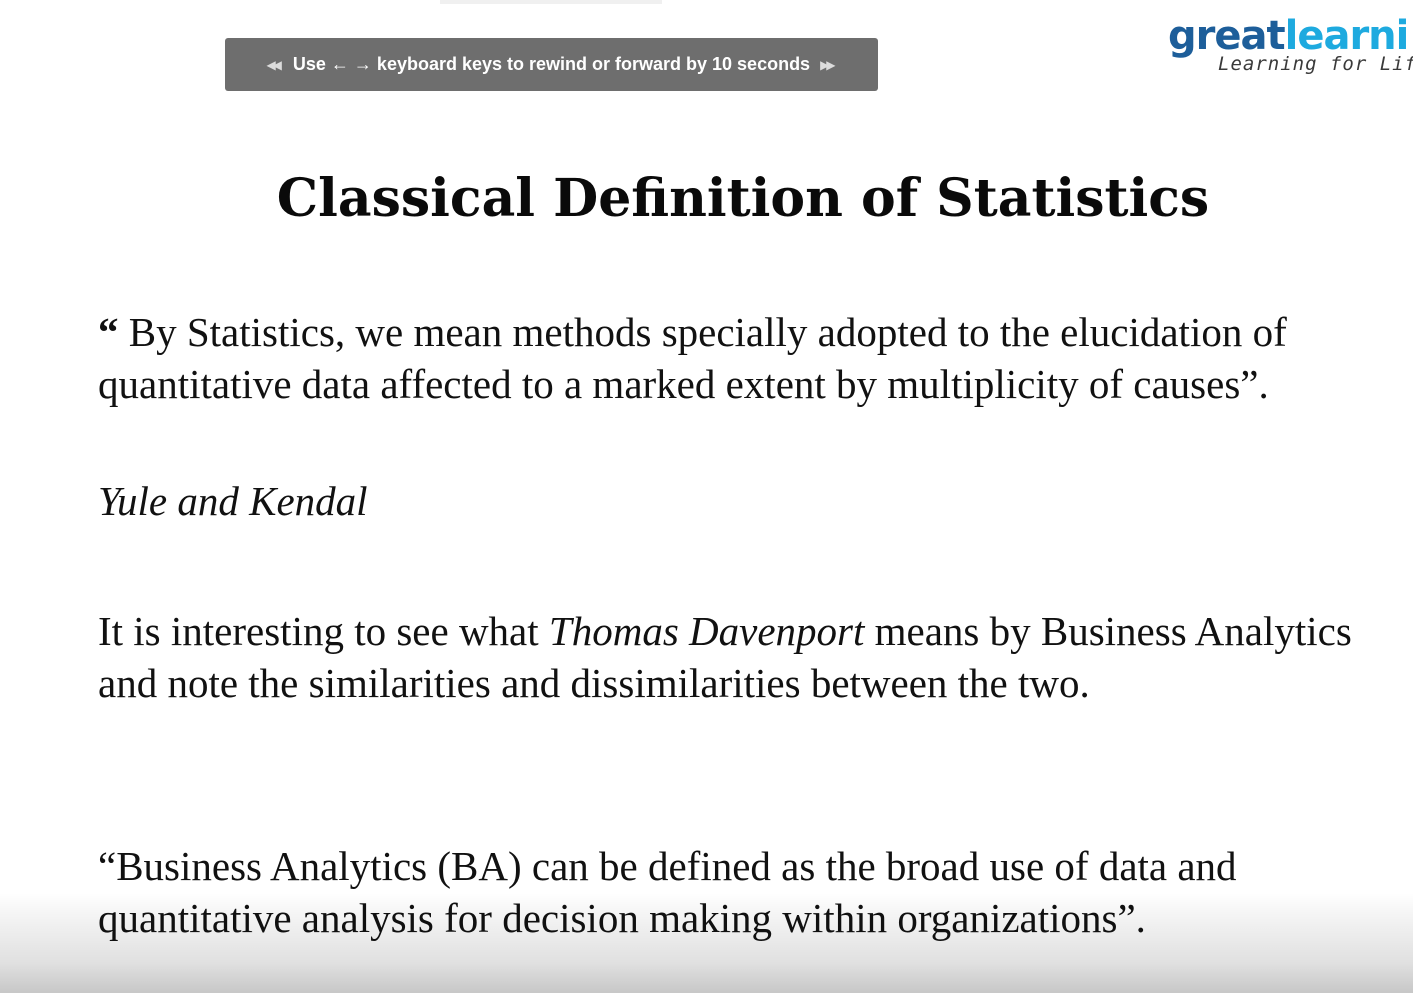 The height and width of the screenshot is (993, 1413). Describe the element at coordinates (828, 64) in the screenshot. I see `fast-forward-icon: ▶▶` at that location.